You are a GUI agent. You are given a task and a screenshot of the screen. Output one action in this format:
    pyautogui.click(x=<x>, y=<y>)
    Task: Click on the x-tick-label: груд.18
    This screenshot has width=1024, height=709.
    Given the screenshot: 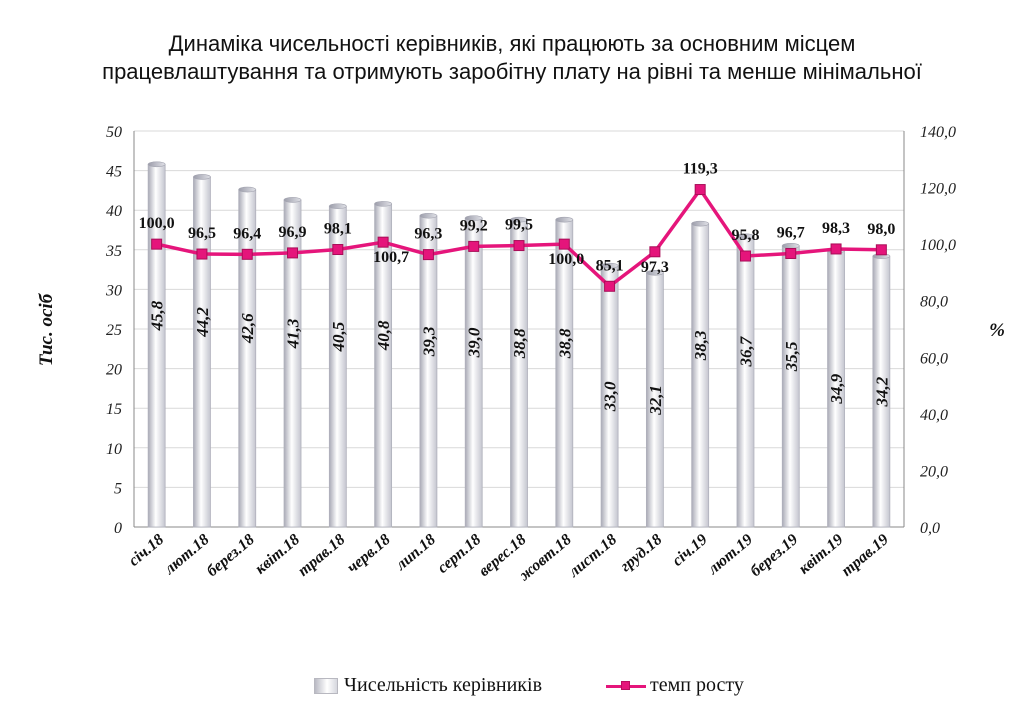 What is the action you would take?
    pyautogui.click(x=641, y=553)
    